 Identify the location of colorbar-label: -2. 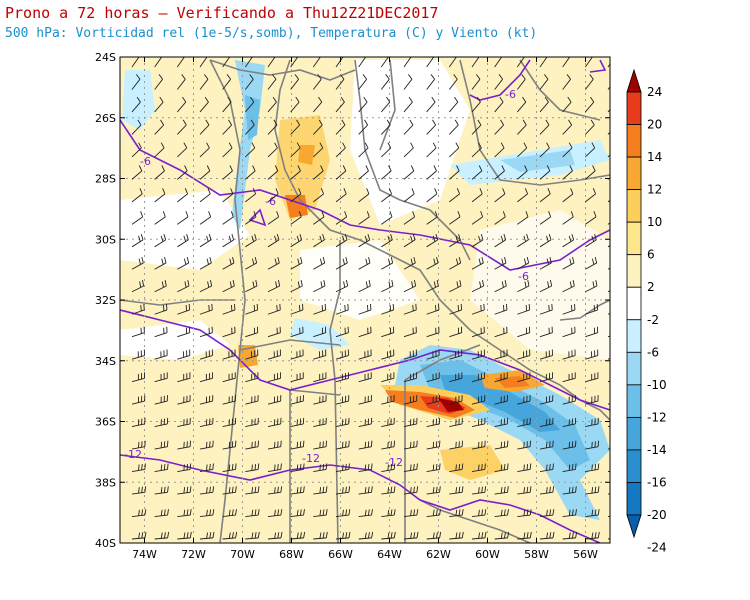
(653, 320).